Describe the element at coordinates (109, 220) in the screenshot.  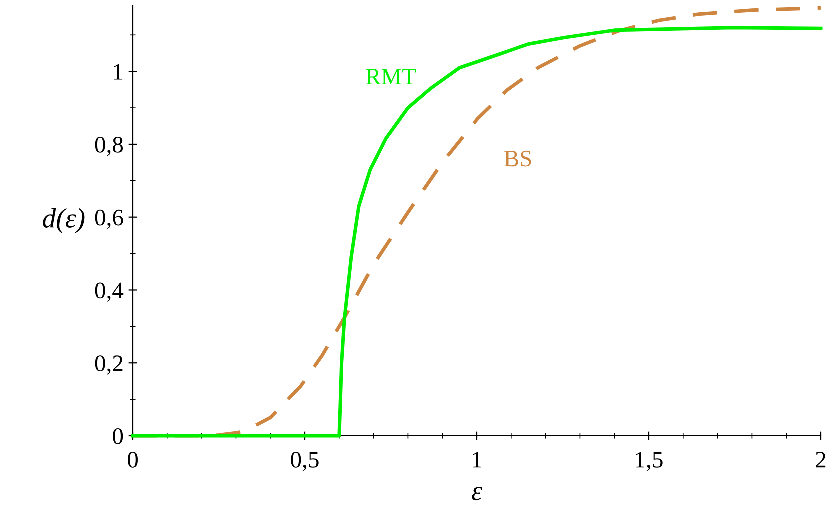
I see `y-tick-label: 0,6` at that location.